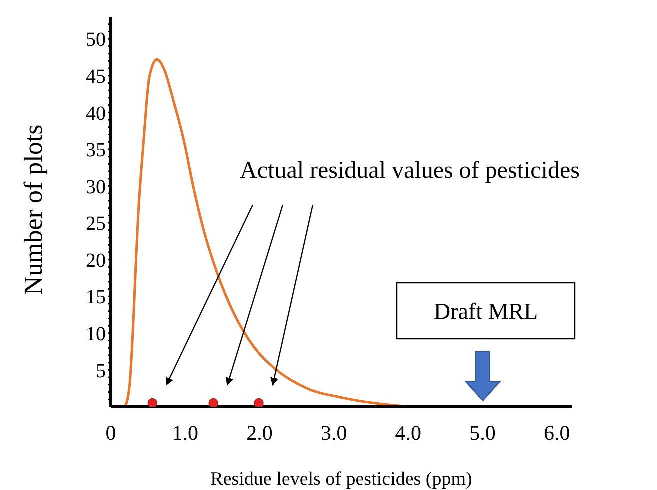 The image size is (657, 490). I want to click on y-tick-label: 10, so click(96, 335).